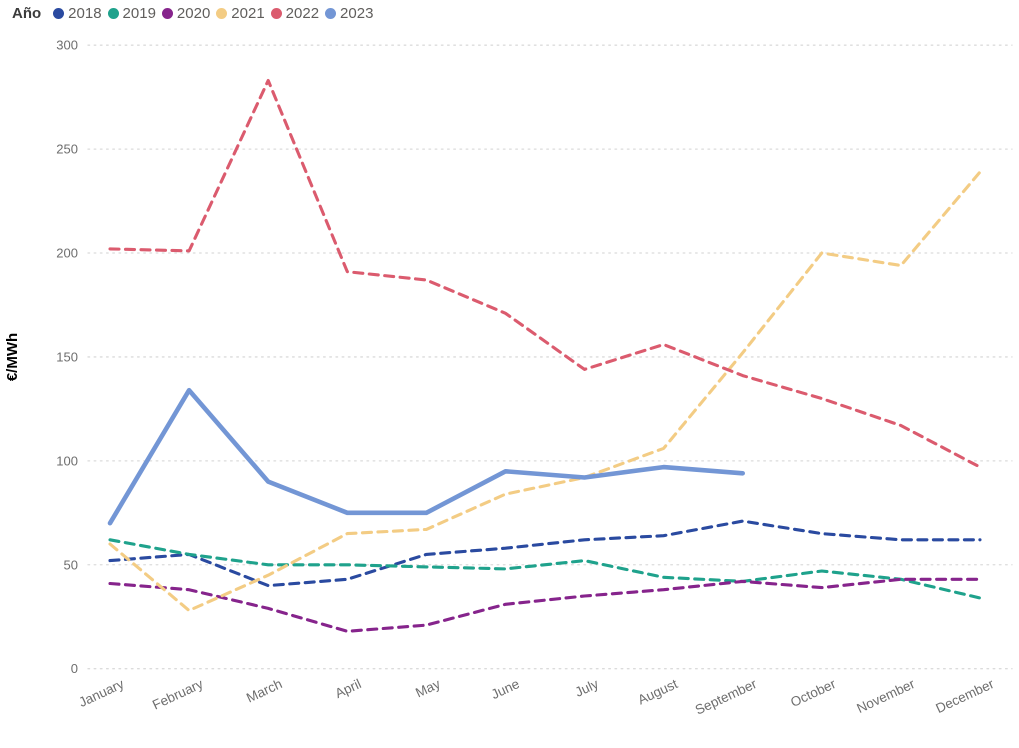 The image size is (1019, 748). Describe the element at coordinates (139, 13) in the screenshot. I see `legend-item-label: 2019` at that location.